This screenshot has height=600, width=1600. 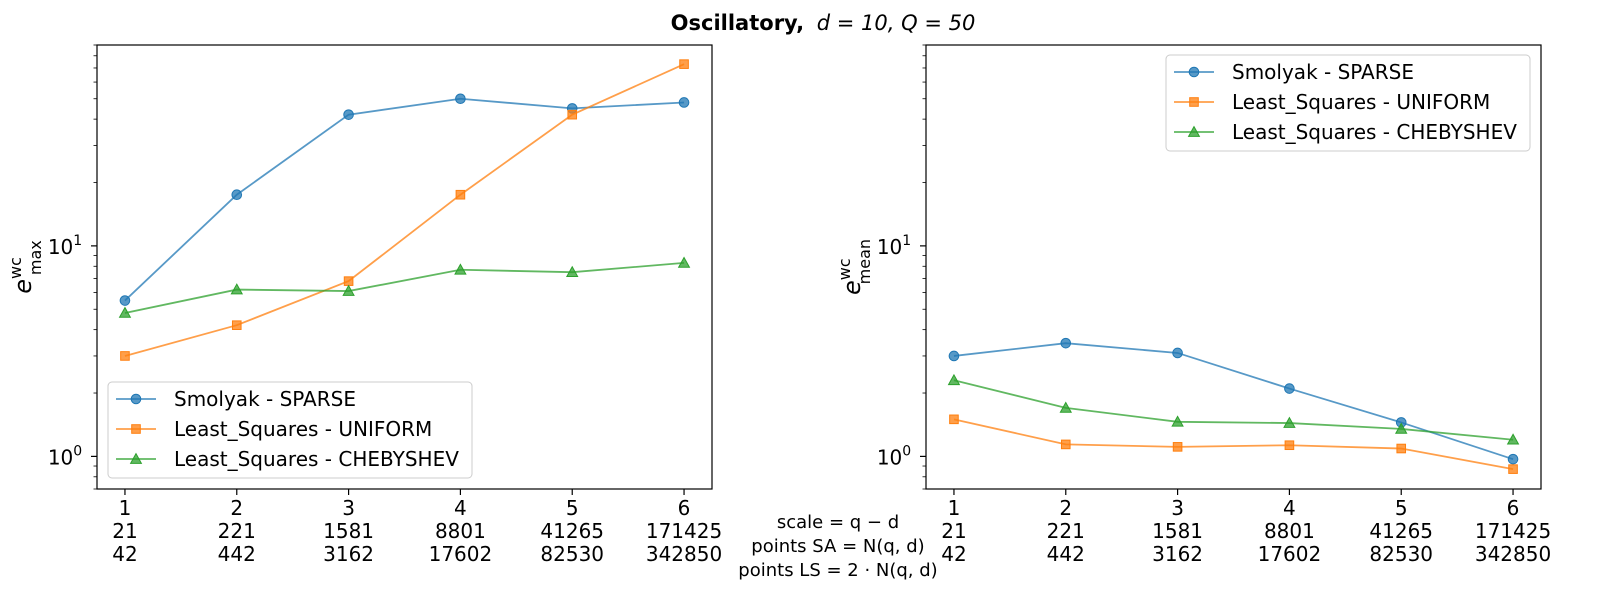 What do you see at coordinates (348, 554) in the screenshot?
I see `left-x-tick-label: 3162` at bounding box center [348, 554].